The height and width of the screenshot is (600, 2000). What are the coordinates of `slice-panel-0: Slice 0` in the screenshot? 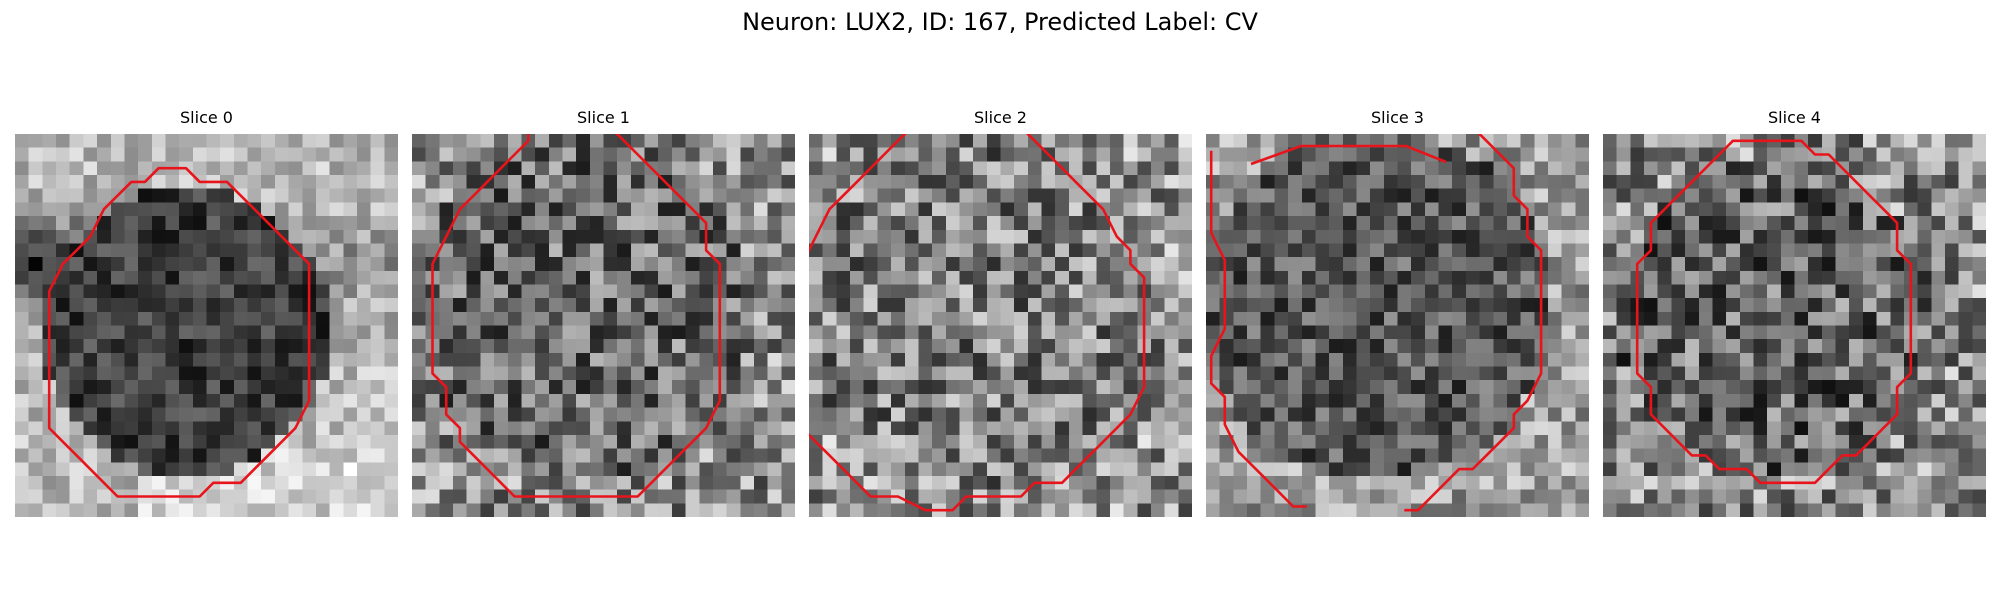 It's located at (206, 312).